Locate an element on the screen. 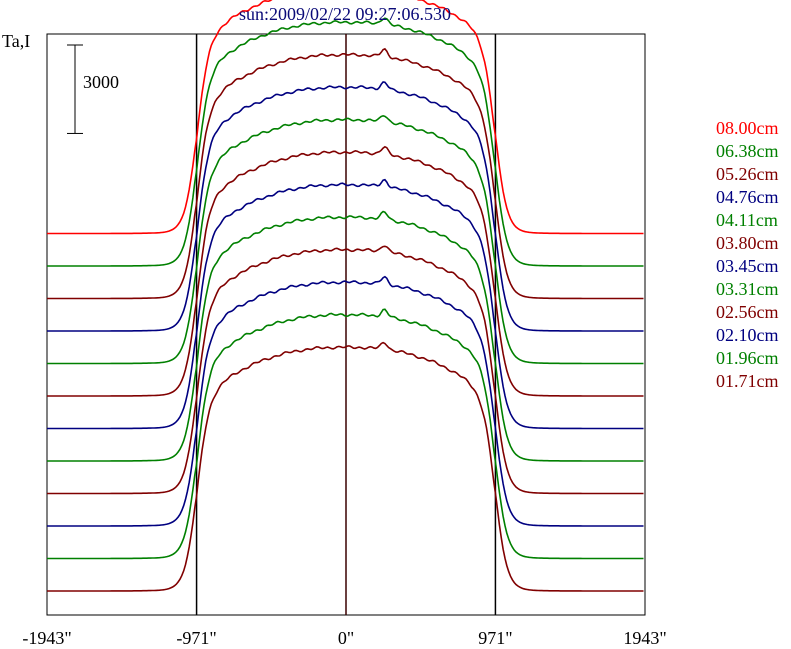 Image resolution: width=791 pixels, height=649 pixels. legend-item: 02.56cm is located at coordinates (747, 312).